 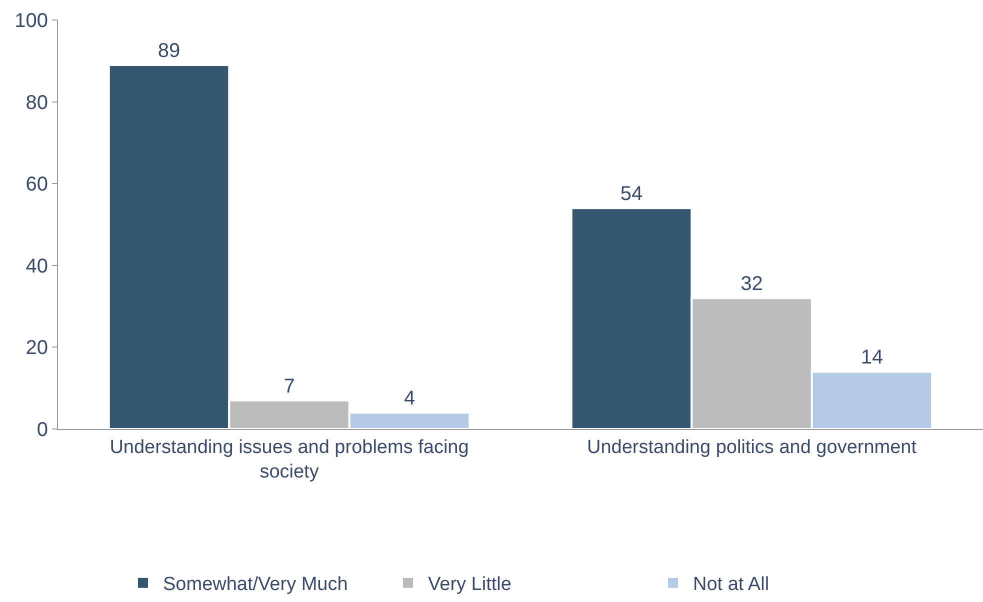 I want to click on x-tick-label: Understanding politics and government, so click(x=752, y=447).